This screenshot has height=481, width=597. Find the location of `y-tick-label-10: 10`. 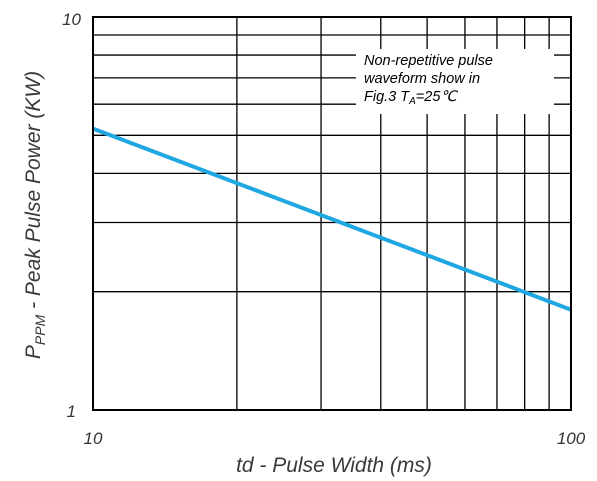

y-tick-label-10: 10 is located at coordinates (71, 19).